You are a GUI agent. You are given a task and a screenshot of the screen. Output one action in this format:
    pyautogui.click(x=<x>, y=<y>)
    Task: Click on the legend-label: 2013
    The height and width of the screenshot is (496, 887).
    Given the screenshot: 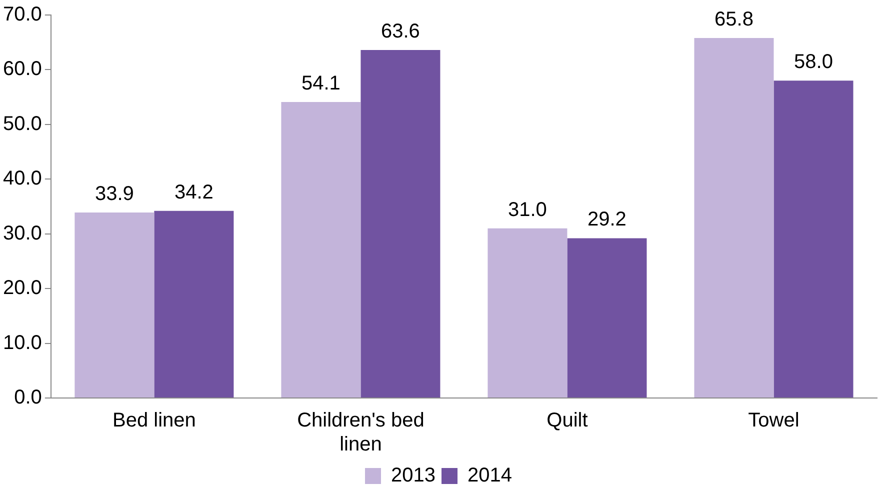 What is the action you would take?
    pyautogui.click(x=413, y=475)
    